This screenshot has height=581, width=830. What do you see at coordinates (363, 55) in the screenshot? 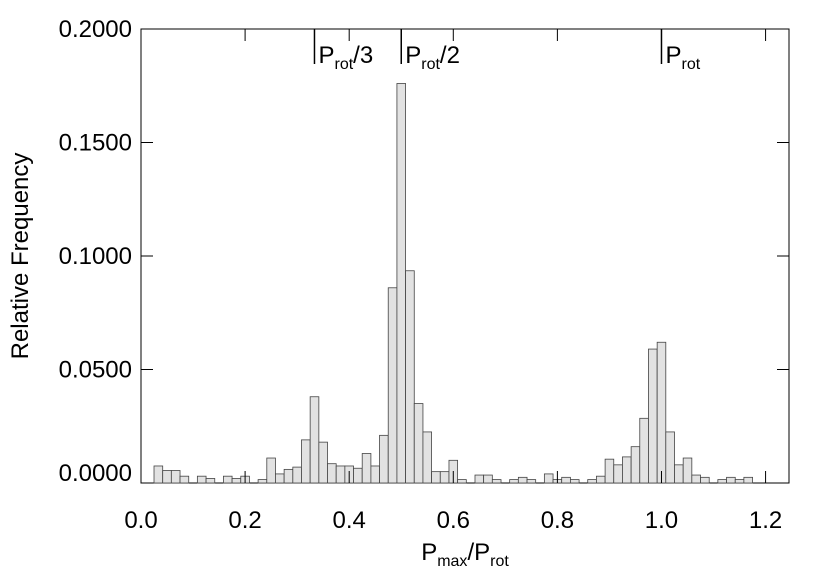
I see `annotation-tail: /3` at bounding box center [363, 55].